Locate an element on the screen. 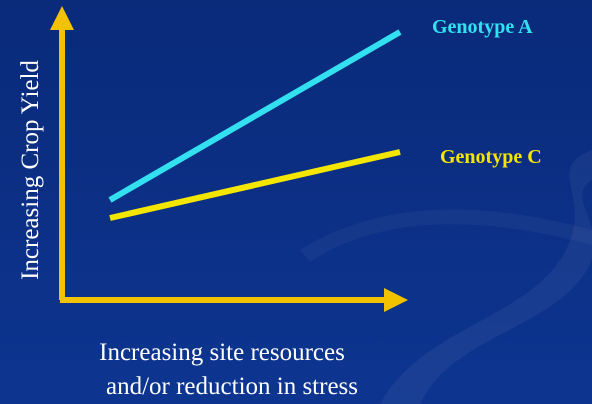 This screenshot has height=404, width=592. genotype-c-line is located at coordinates (255, 185).